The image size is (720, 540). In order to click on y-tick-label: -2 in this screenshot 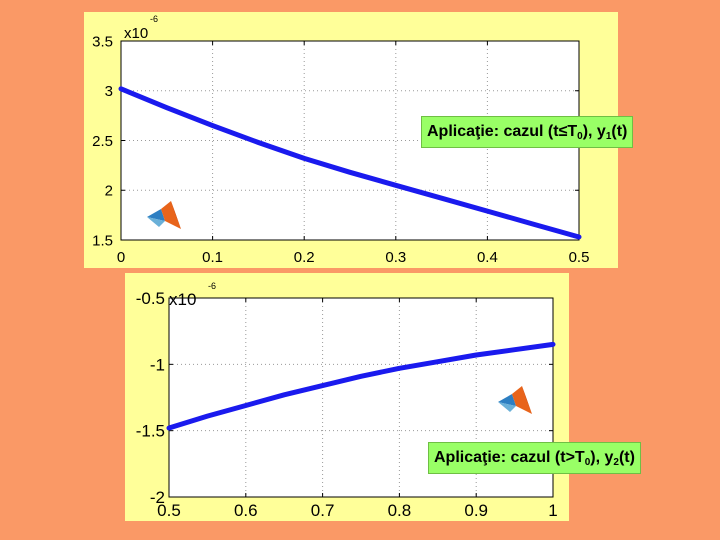, I will do `click(157, 497)`.